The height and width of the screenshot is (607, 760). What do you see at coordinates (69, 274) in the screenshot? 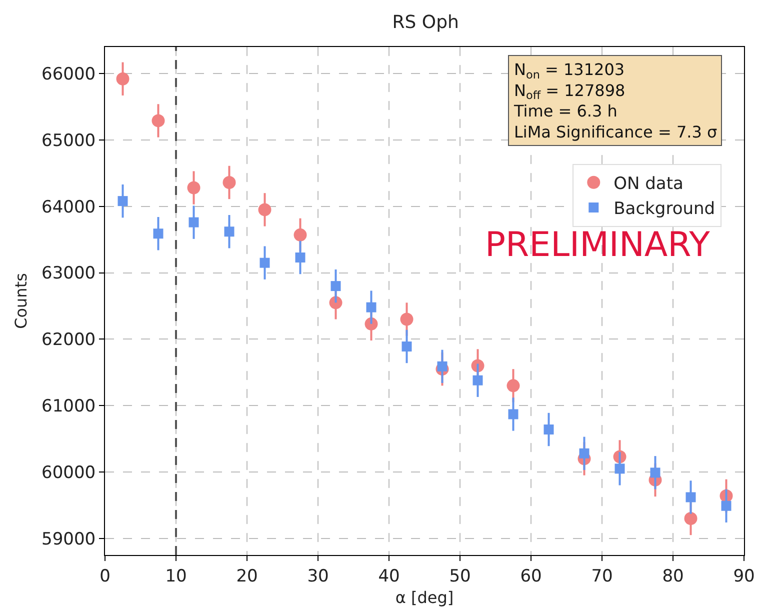
I see `y-tick-label: 63000` at bounding box center [69, 274].